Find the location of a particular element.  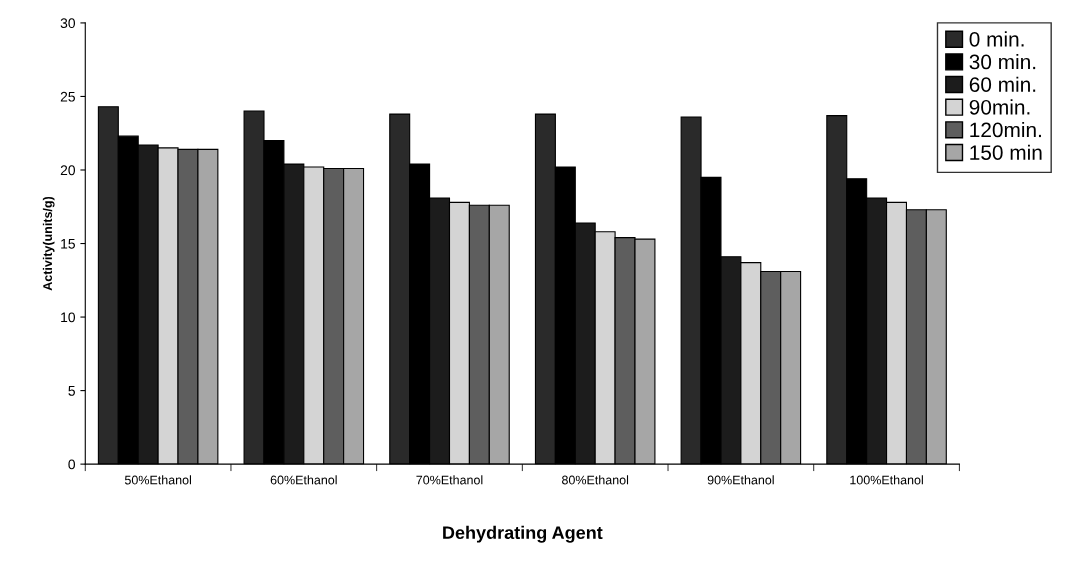

x-tick-label: 60%Ethanol is located at coordinates (303, 480).